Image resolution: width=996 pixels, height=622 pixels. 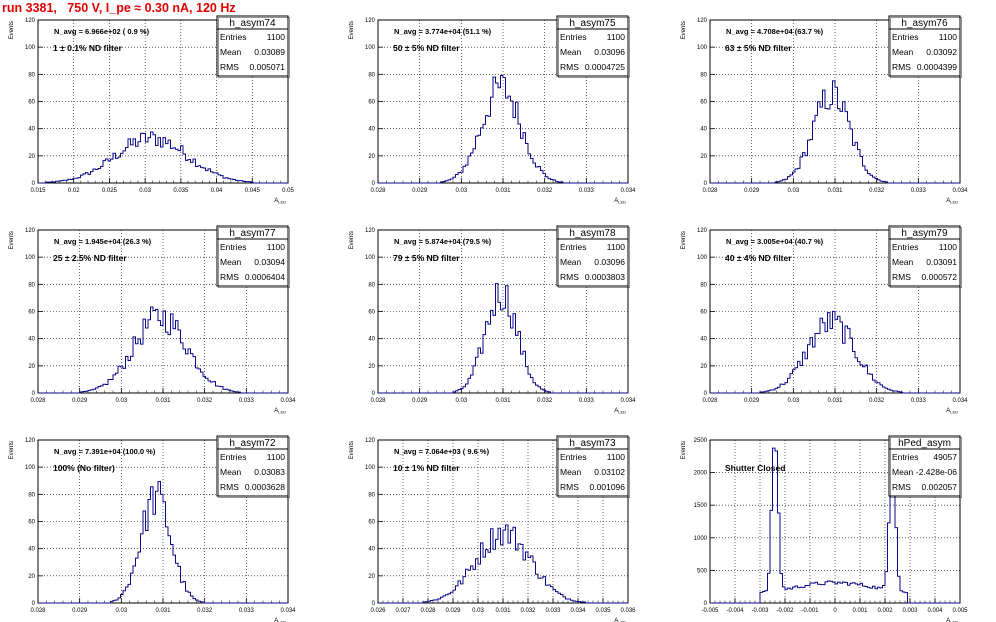 What do you see at coordinates (443, 31) in the screenshot?
I see `n-avg-label: N_avg = 3.774e+04 (51.1 %)` at bounding box center [443, 31].